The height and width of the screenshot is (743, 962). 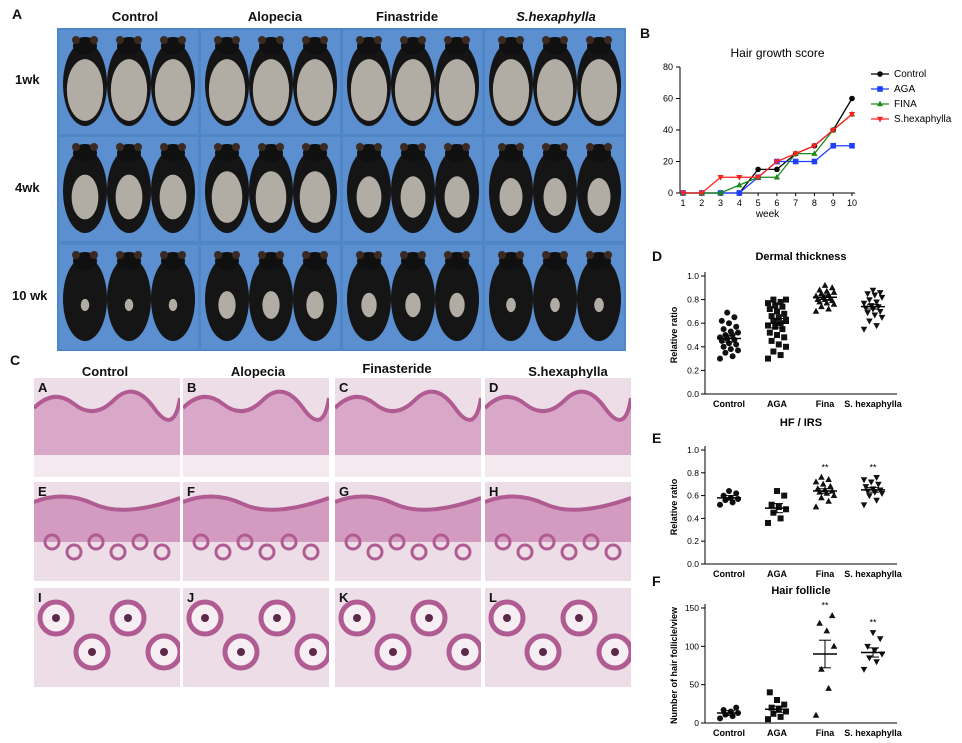 I want to click on legend-label: S.hexaphylla, so click(x=923, y=119).